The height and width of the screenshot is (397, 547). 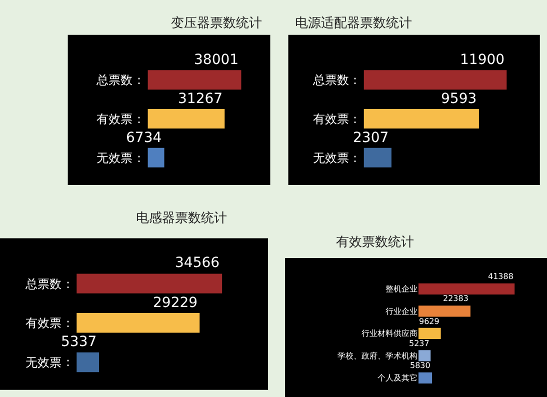 I want to click on y-tick-label: 行业企业, so click(x=401, y=311).